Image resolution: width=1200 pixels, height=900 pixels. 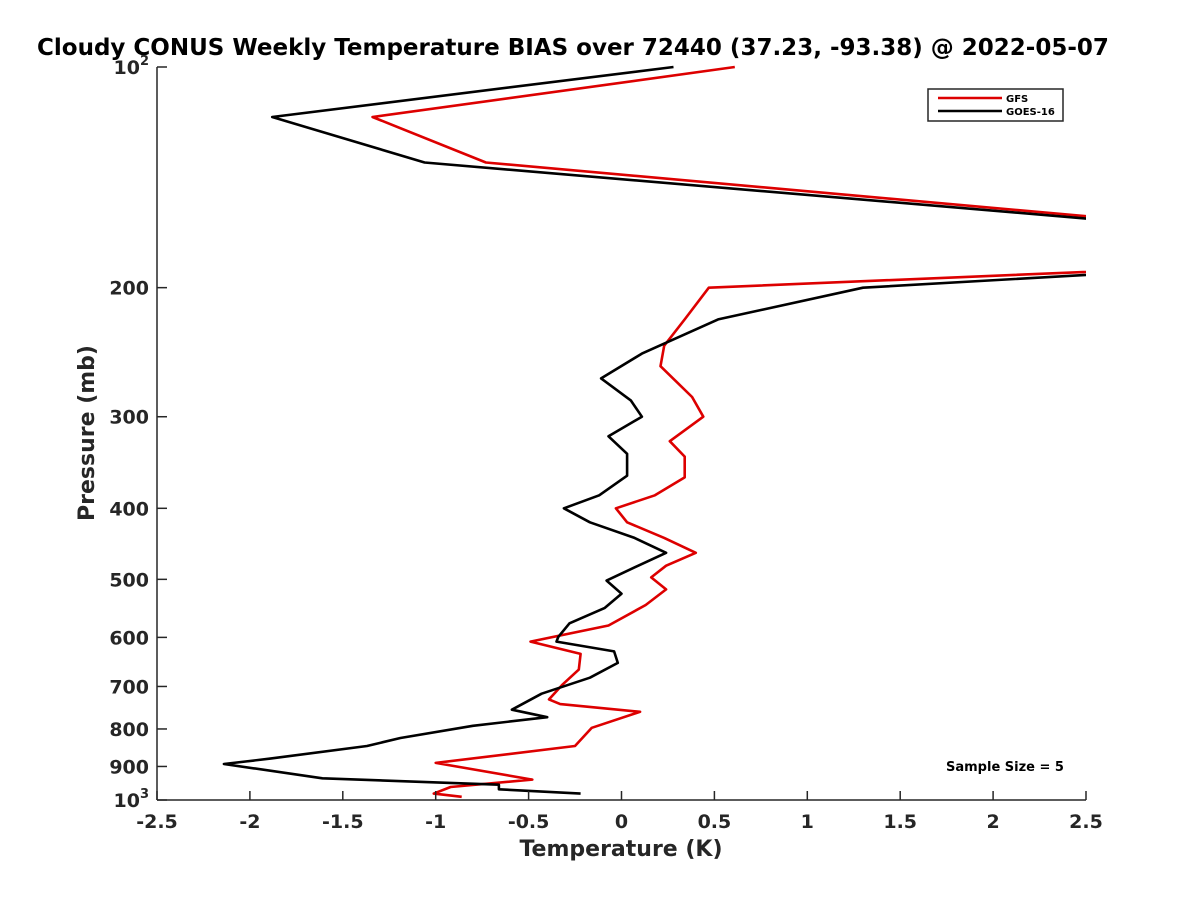 I want to click on y-tick-label: 600, so click(x=129, y=638).